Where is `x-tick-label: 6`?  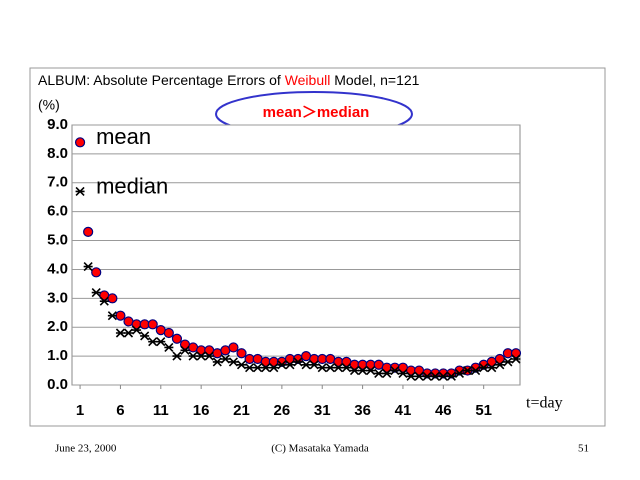
x-tick-label: 6 is located at coordinates (120, 410).